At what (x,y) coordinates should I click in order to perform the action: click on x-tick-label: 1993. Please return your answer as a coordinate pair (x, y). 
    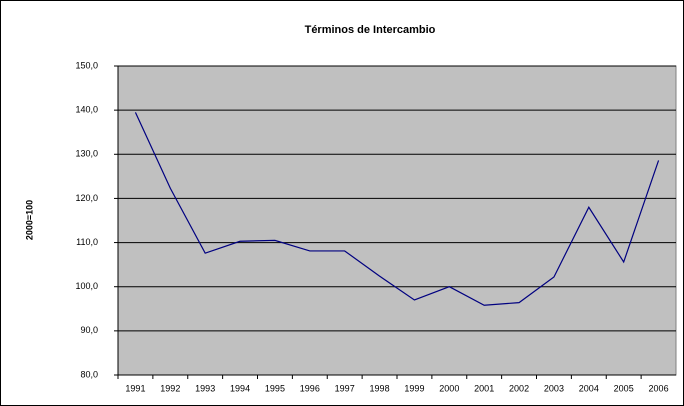
    Looking at the image, I should click on (205, 388).